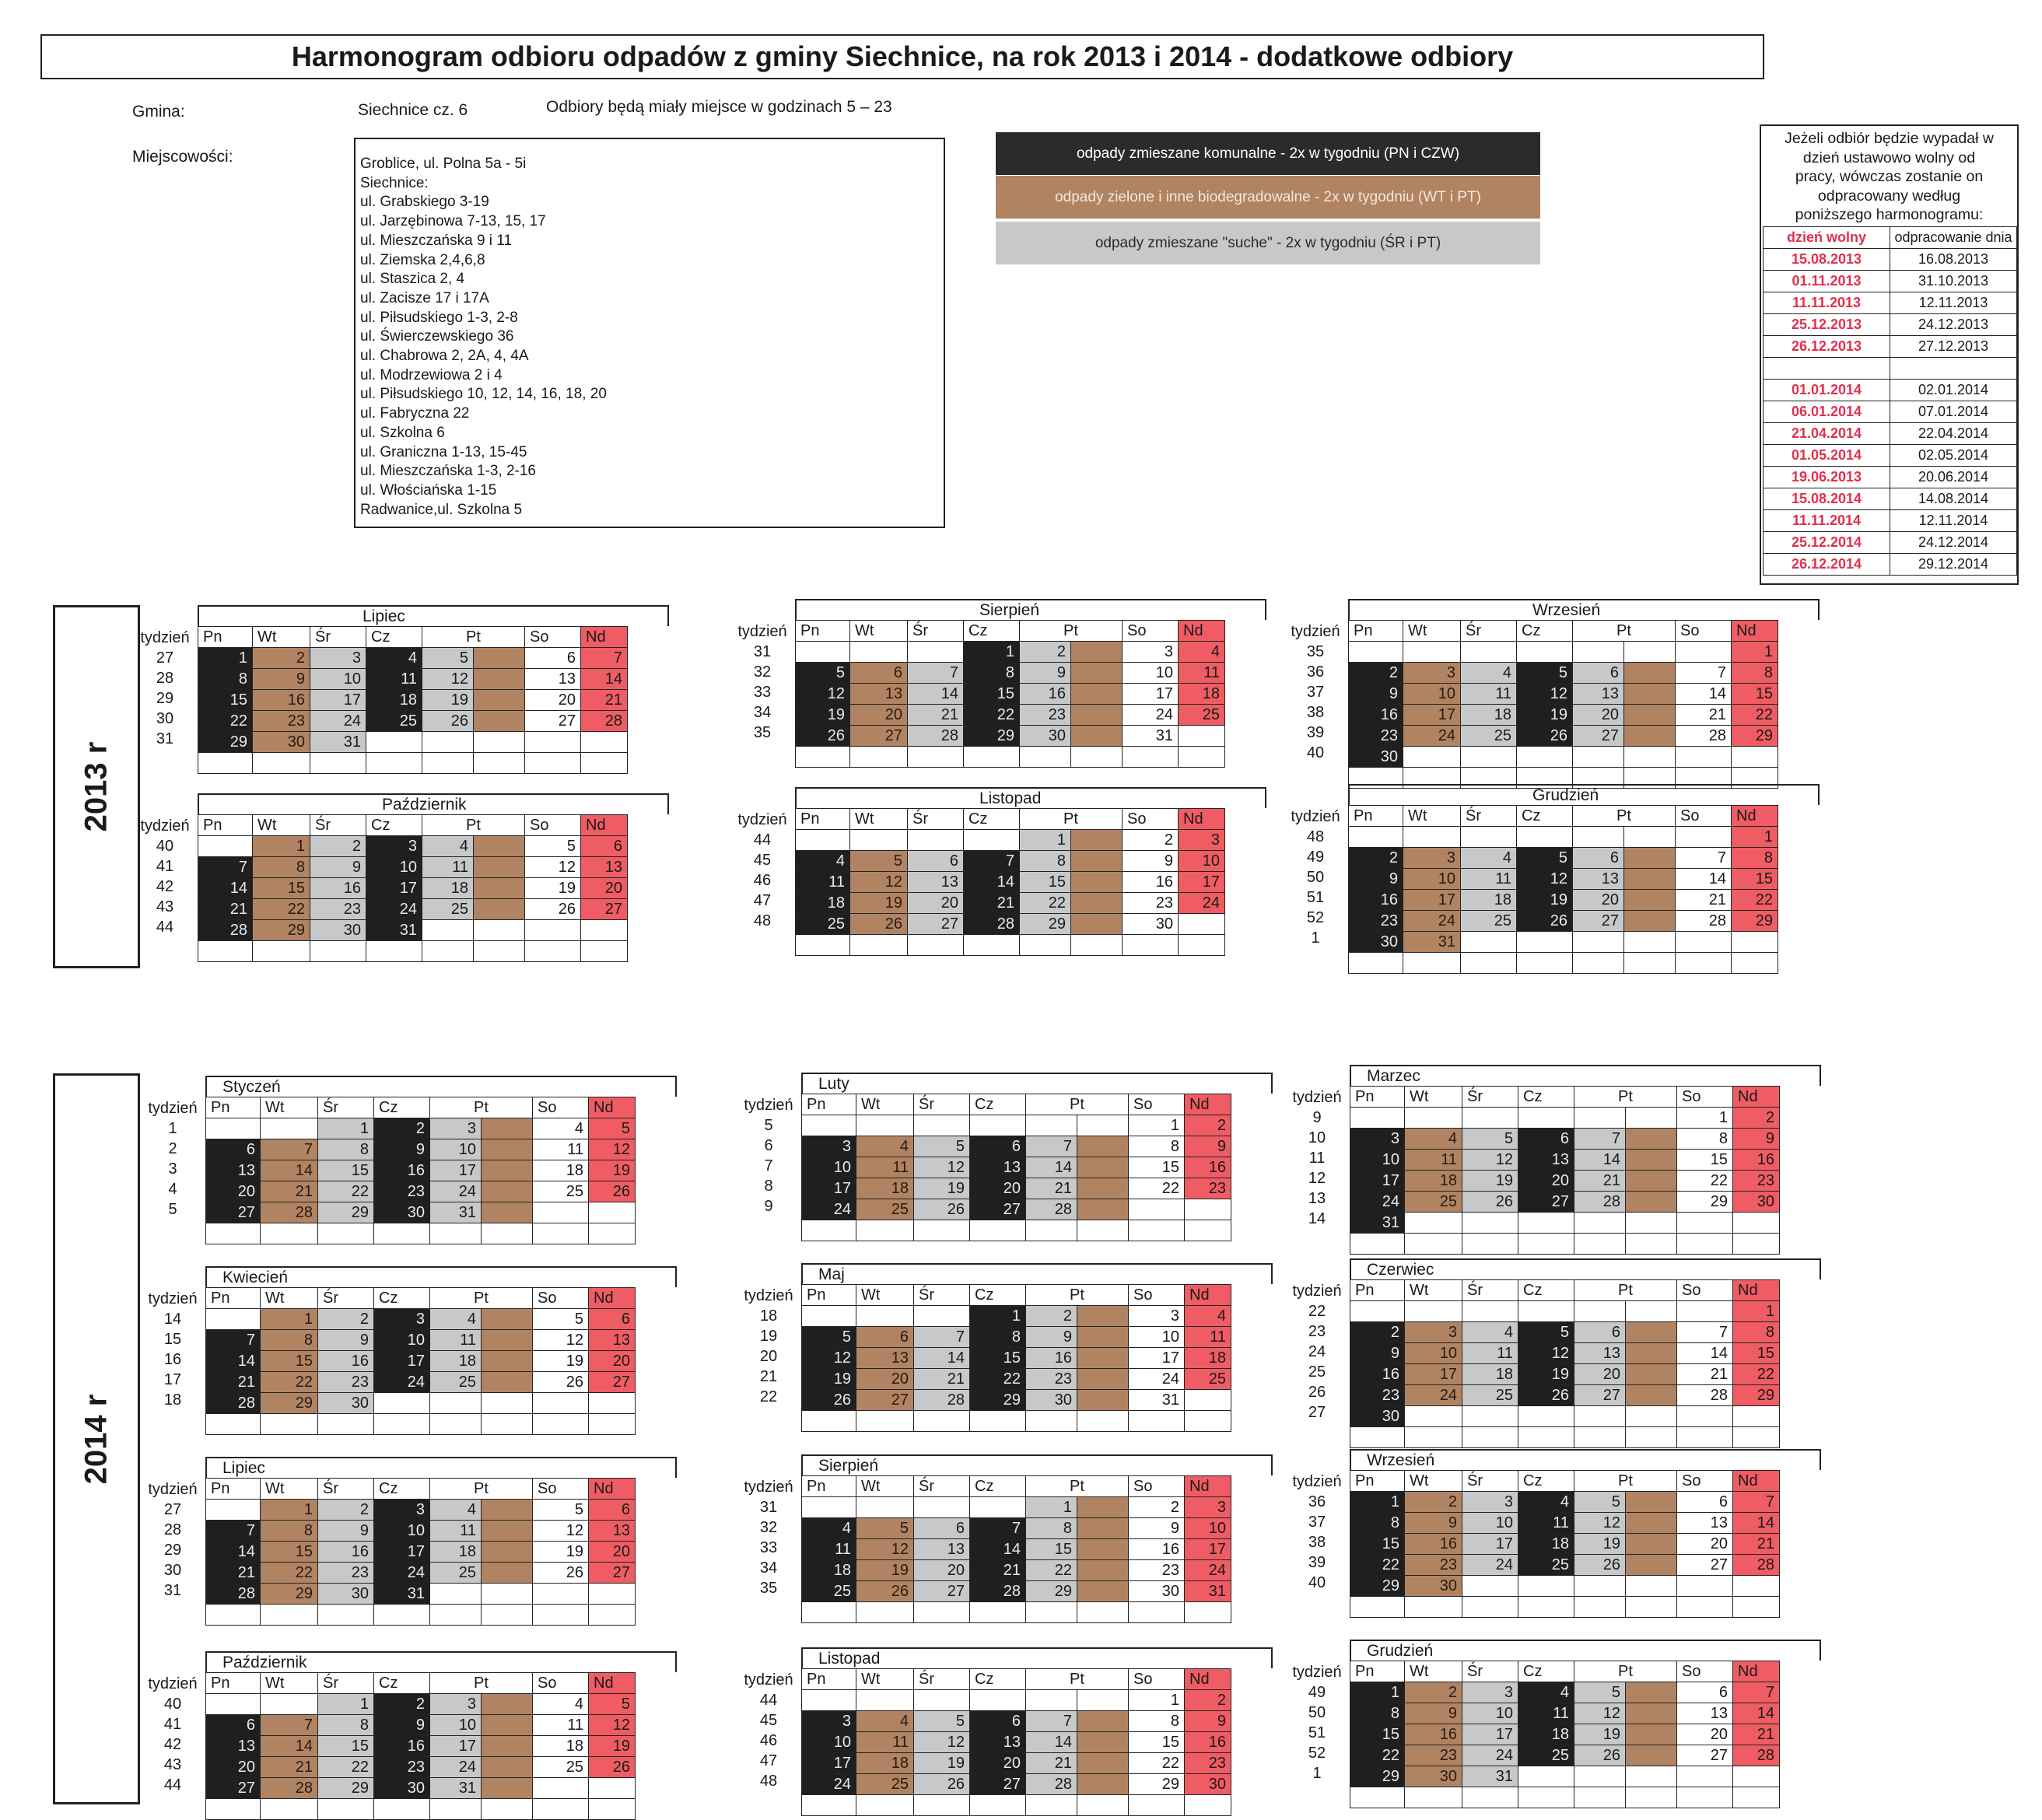  I want to click on day-cell: 31, so click(402, 1594).